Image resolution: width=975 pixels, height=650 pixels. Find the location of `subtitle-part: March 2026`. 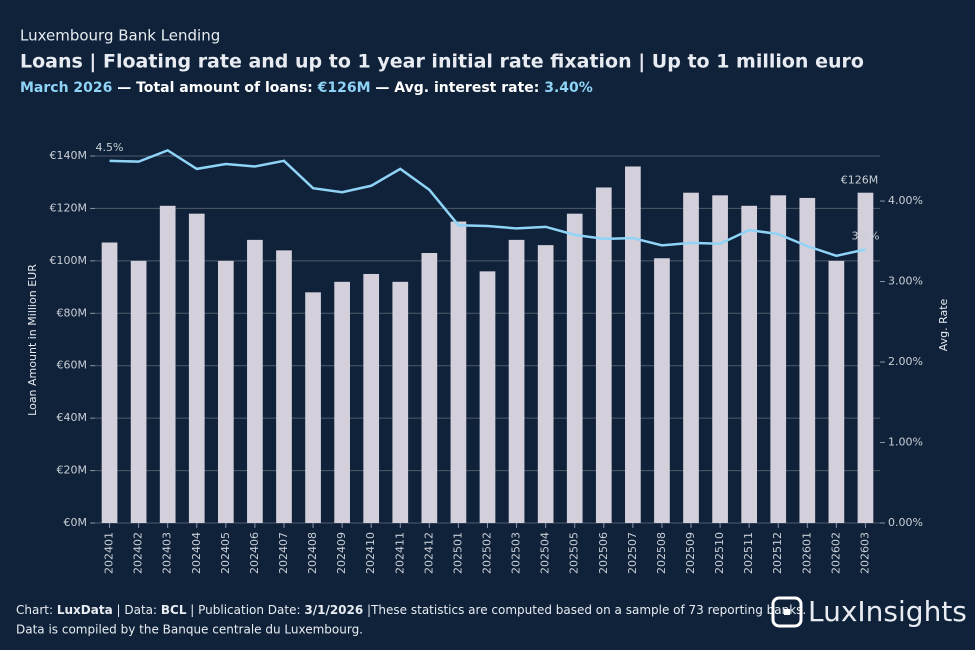

subtitle-part: March 2026 is located at coordinates (66, 88).